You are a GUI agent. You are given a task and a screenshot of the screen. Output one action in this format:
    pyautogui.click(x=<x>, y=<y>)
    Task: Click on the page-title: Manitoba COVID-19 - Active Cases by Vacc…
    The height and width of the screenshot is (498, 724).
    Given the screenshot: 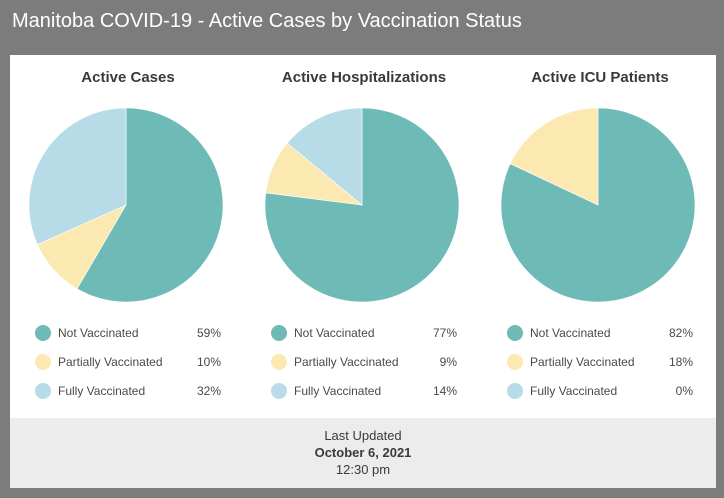 What is the action you would take?
    pyautogui.click(x=362, y=21)
    